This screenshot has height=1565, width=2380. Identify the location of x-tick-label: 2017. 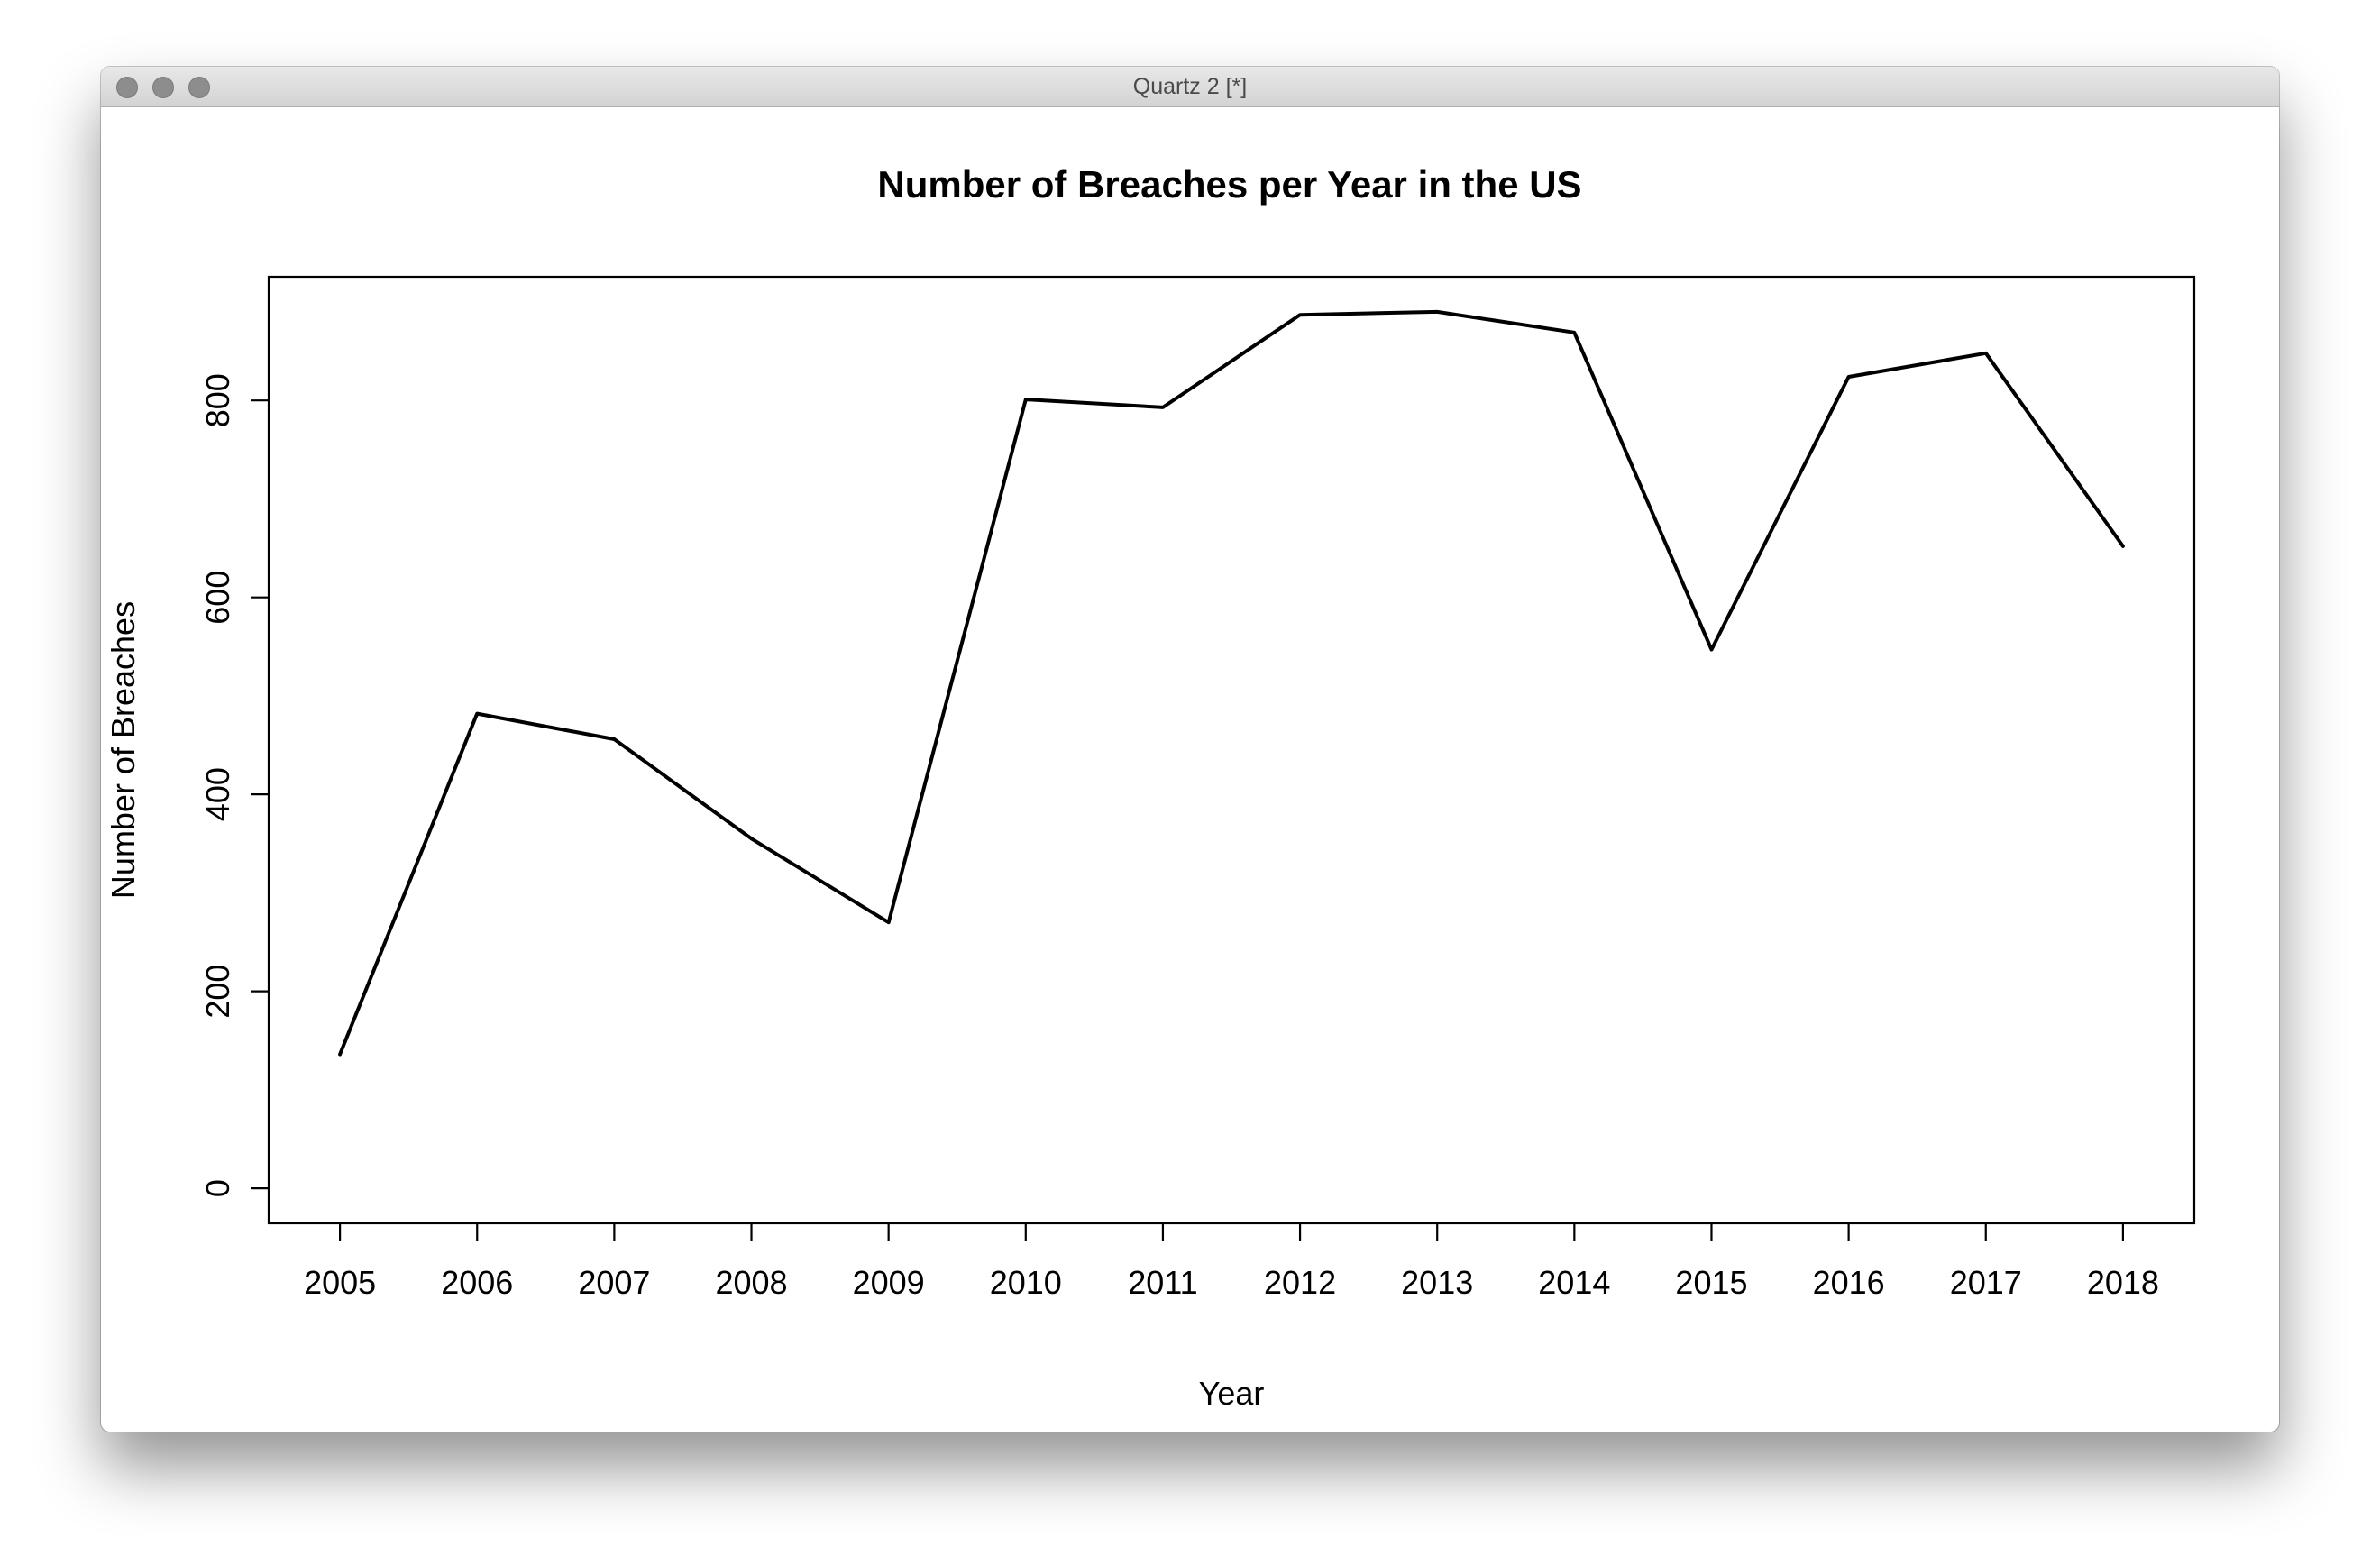
(1986, 1283).